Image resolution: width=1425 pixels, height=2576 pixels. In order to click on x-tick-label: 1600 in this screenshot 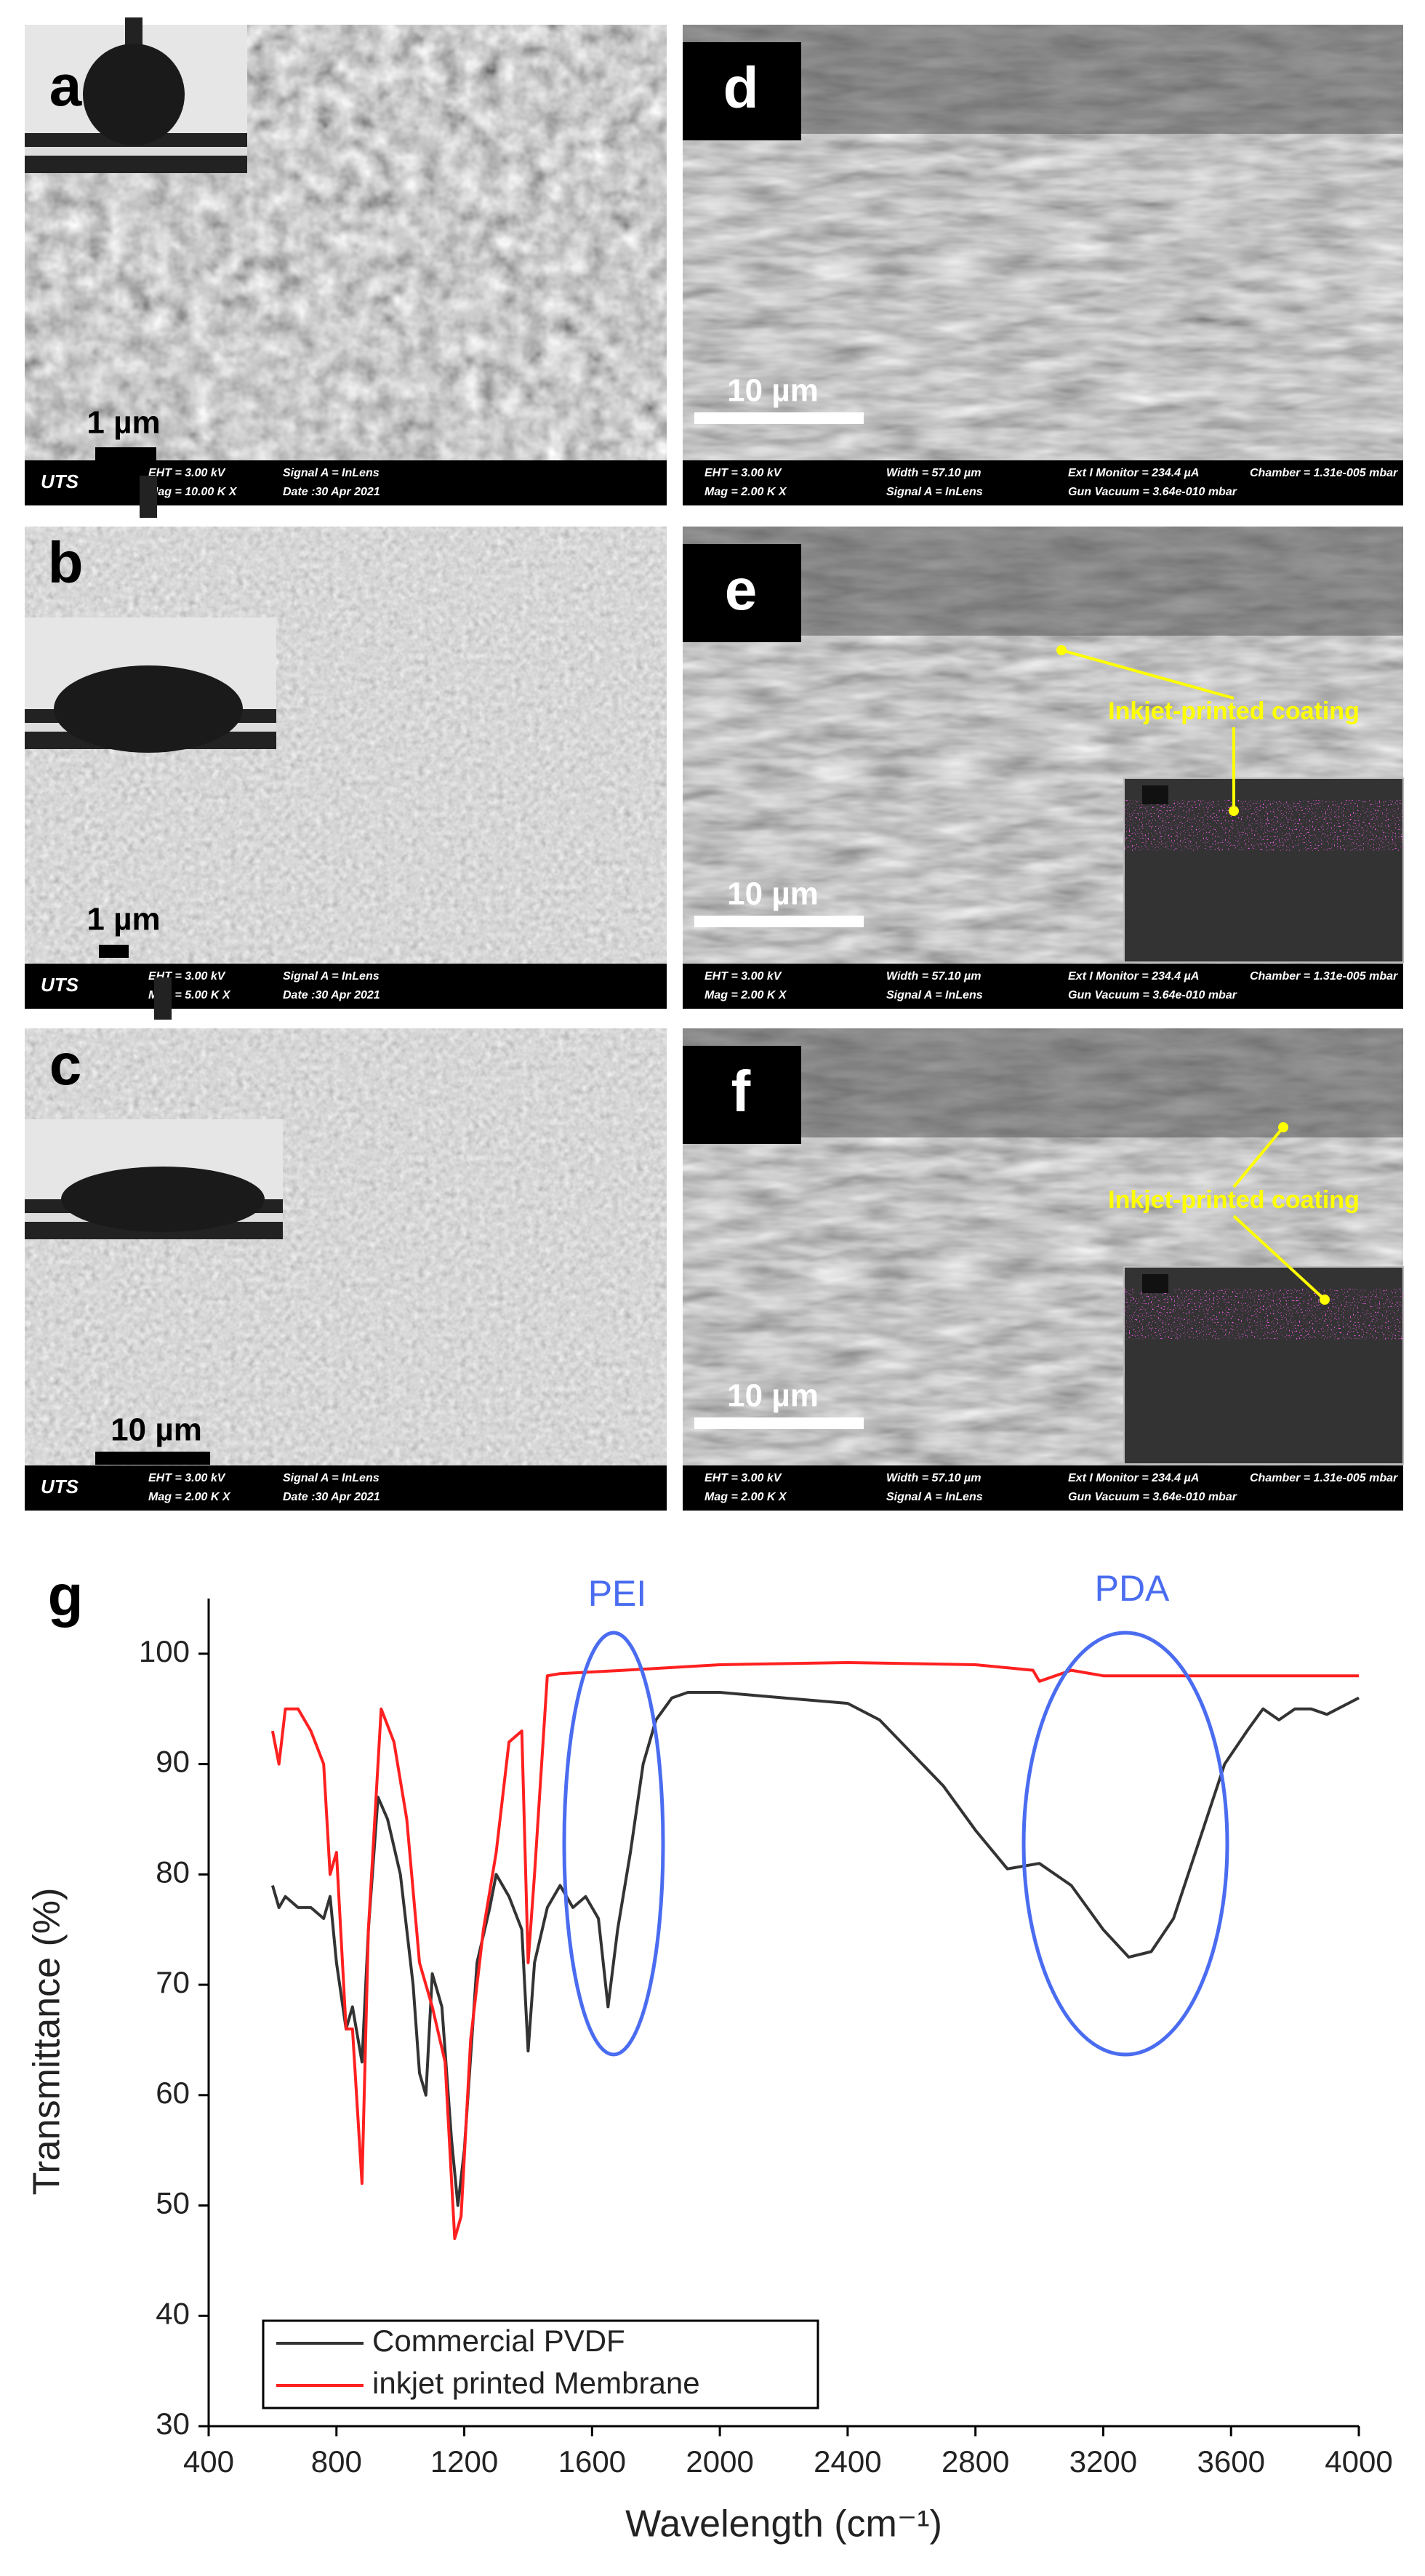, I will do `click(592, 2461)`.